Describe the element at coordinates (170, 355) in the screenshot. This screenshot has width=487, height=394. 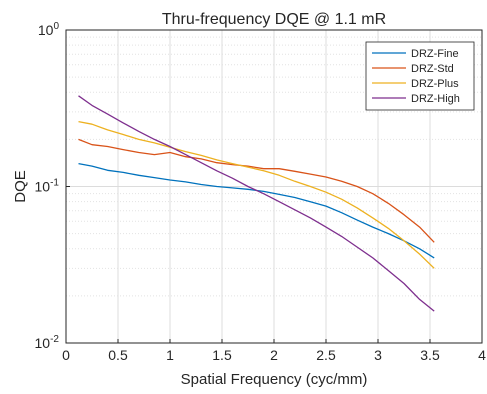
I see `x-tick-label: 1` at that location.